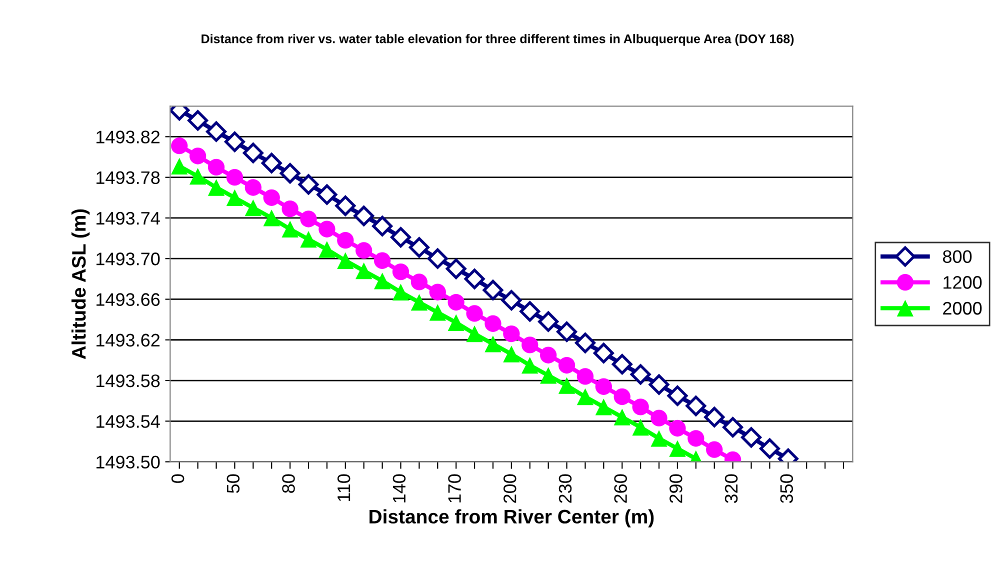 The image size is (995, 568). I want to click on y-tick-label: 1493.66, so click(128, 299).